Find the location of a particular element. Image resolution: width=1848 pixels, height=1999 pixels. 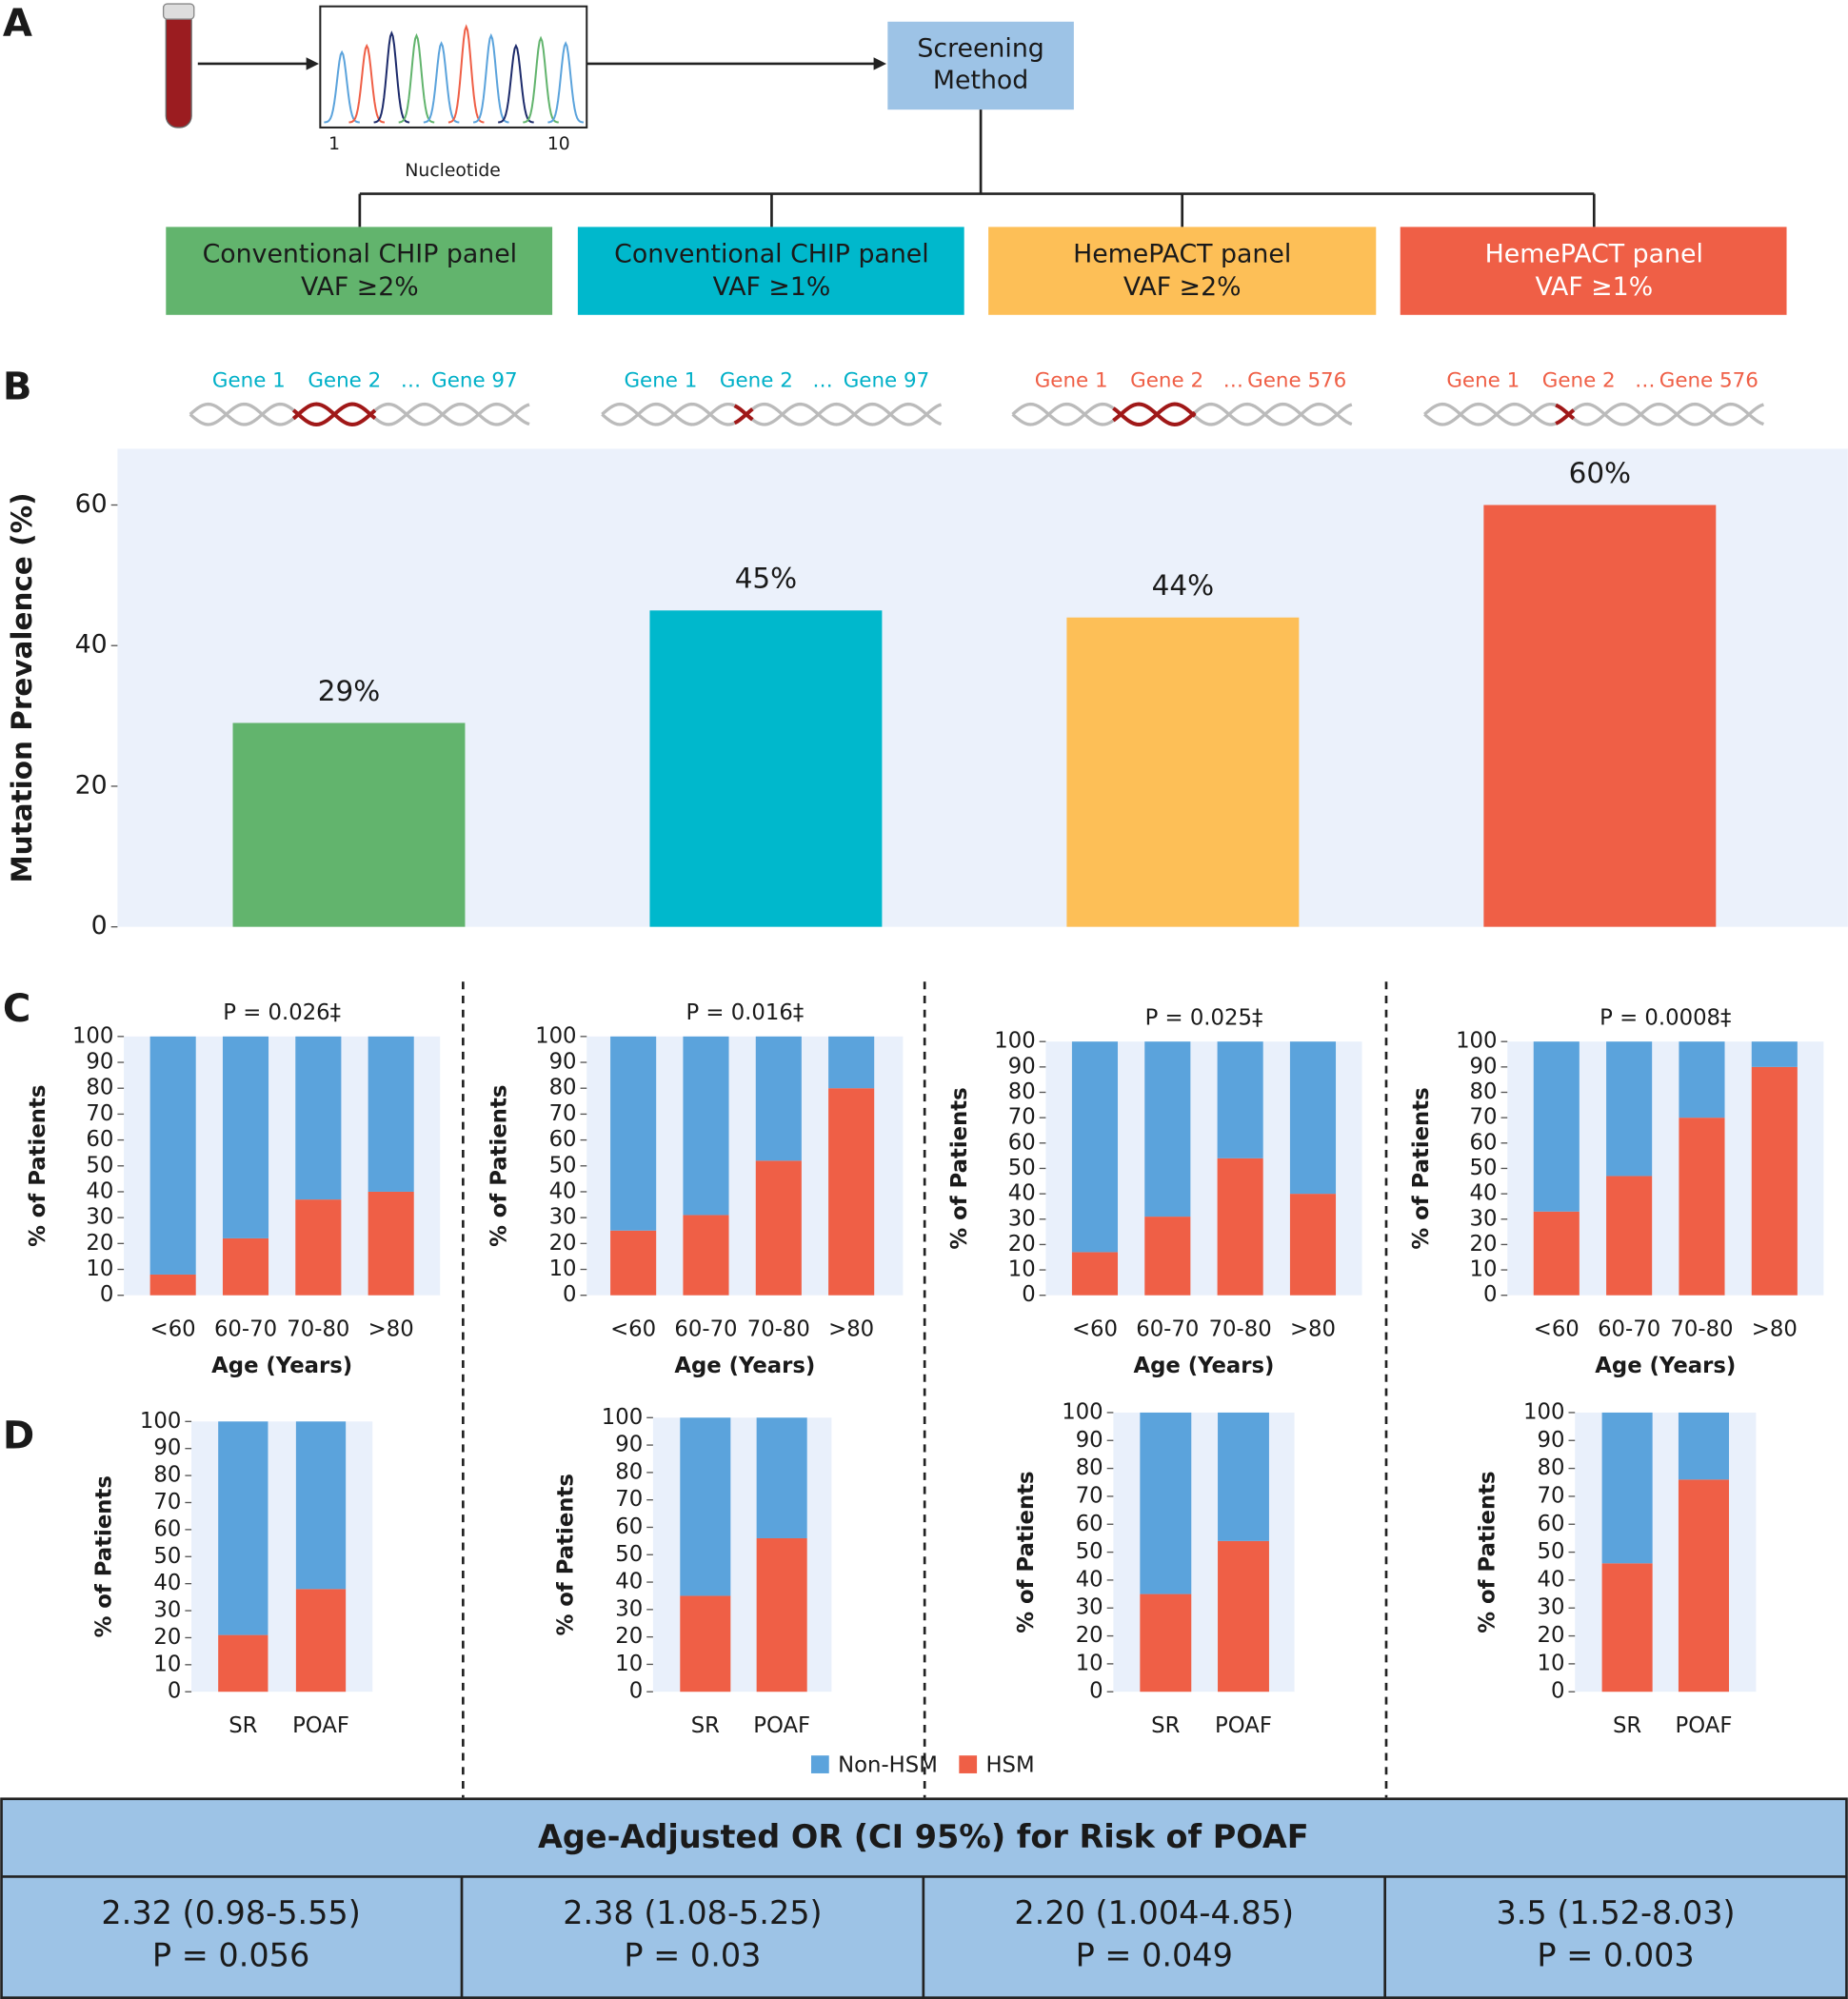

table-cell: 3.5 (1.52-8.03) is located at coordinates (1616, 1913).